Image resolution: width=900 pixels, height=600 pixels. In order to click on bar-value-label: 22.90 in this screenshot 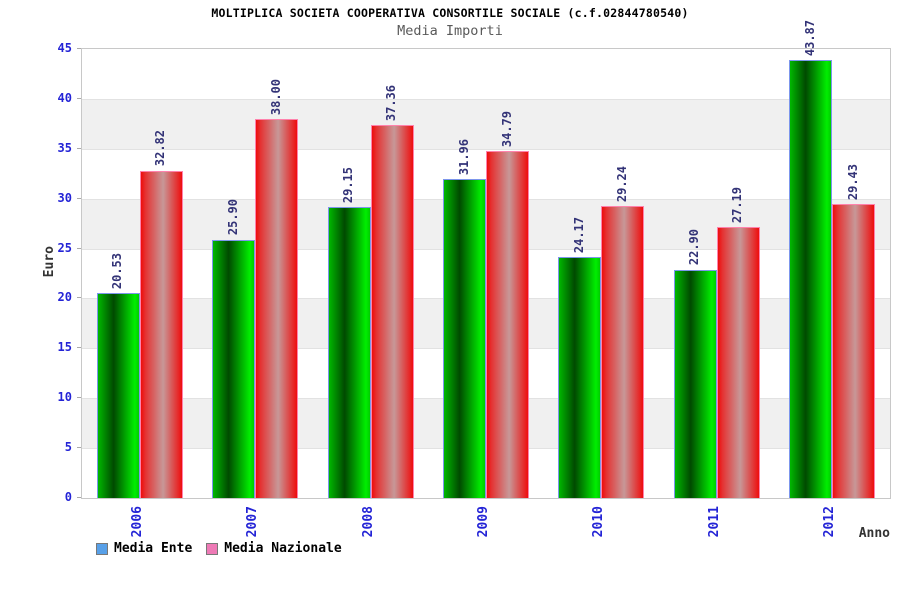, I will do `click(694, 247)`.